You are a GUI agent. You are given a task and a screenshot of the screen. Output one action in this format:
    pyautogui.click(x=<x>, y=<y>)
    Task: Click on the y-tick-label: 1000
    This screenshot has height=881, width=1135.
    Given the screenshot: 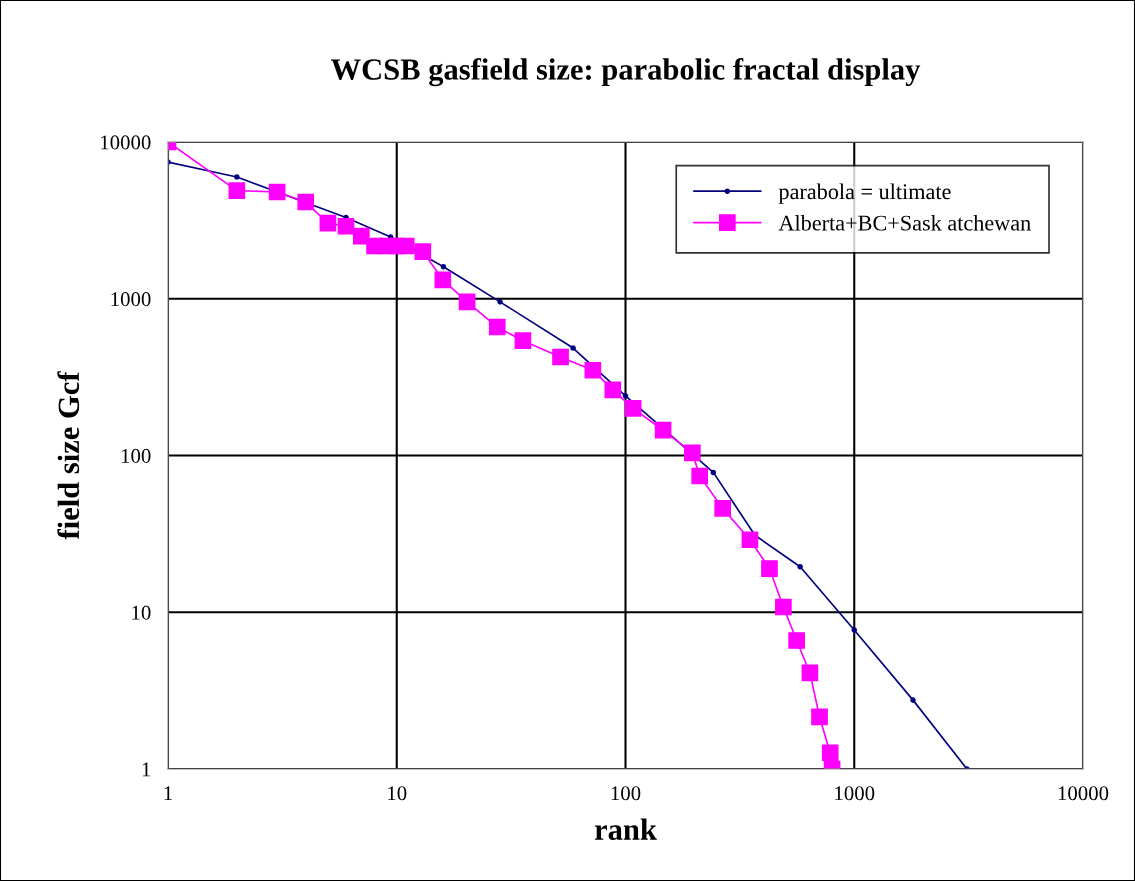 What is the action you would take?
    pyautogui.click(x=131, y=299)
    